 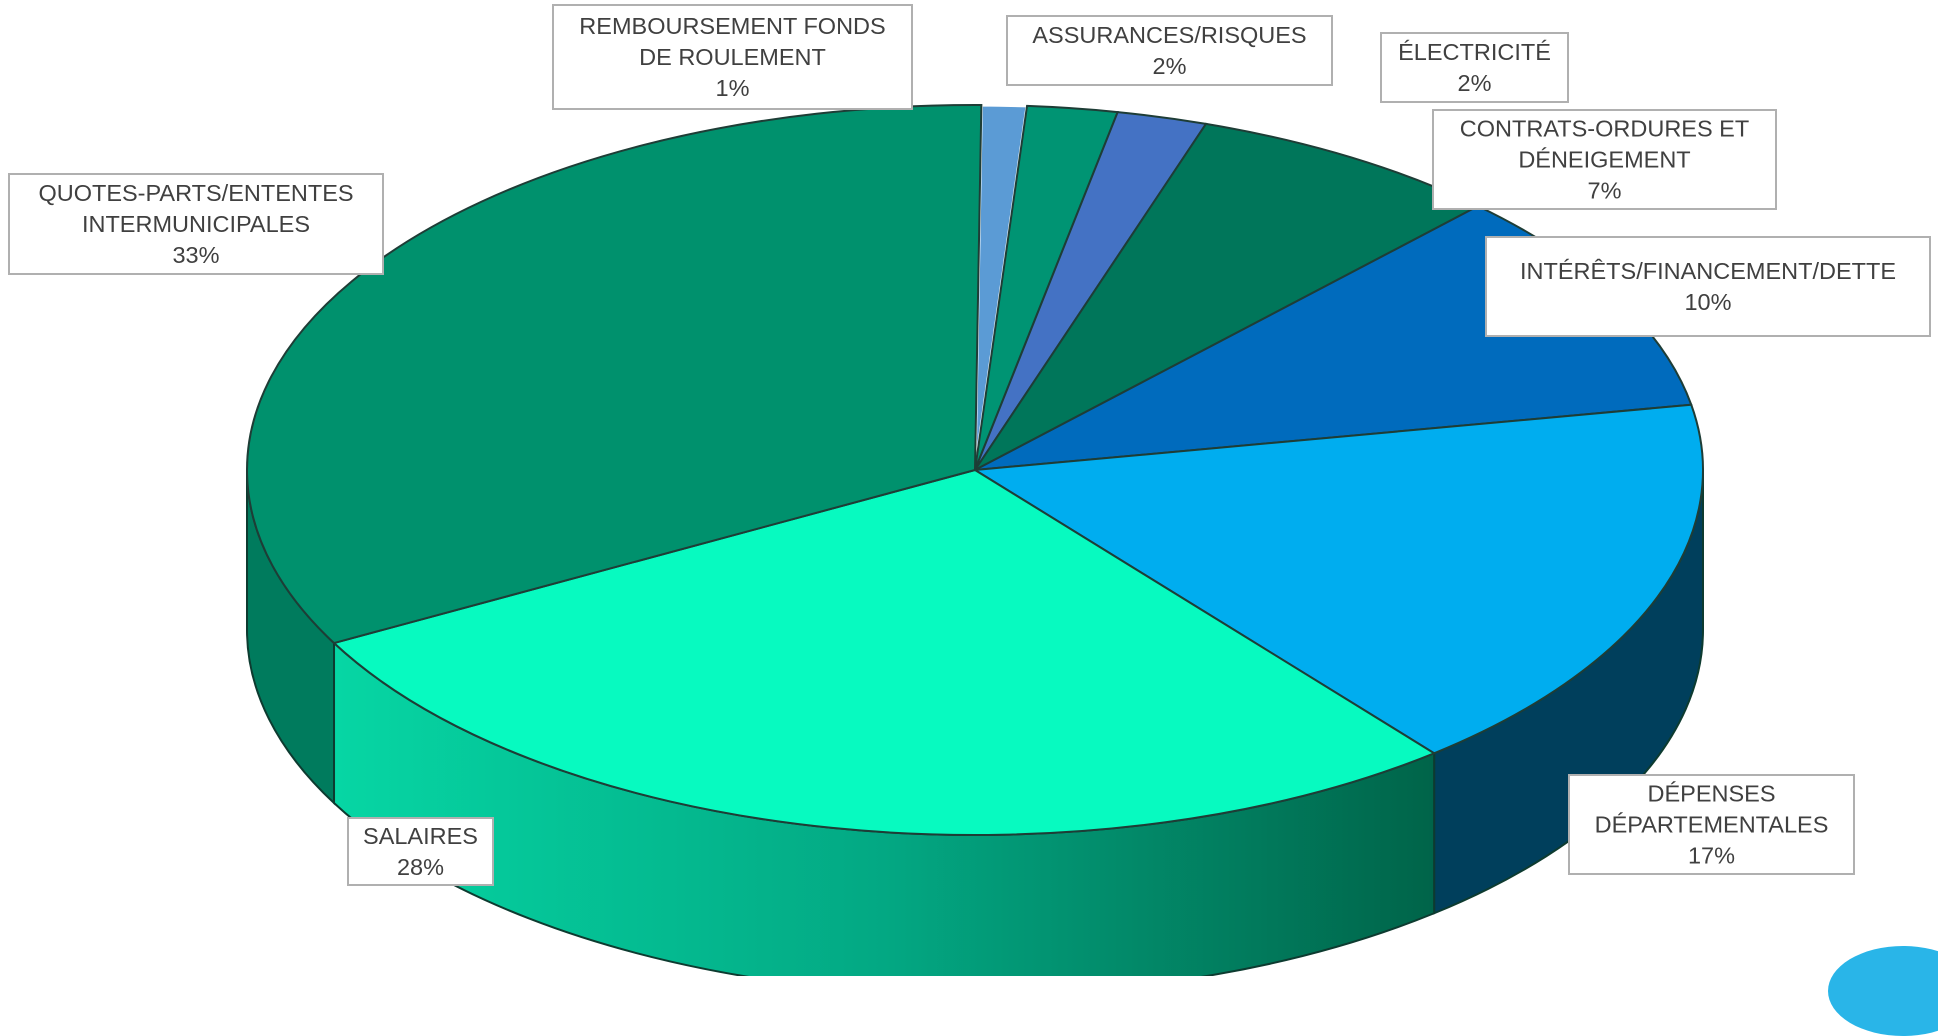 I want to click on data-label-category: DÉPENSES, so click(x=1712, y=794).